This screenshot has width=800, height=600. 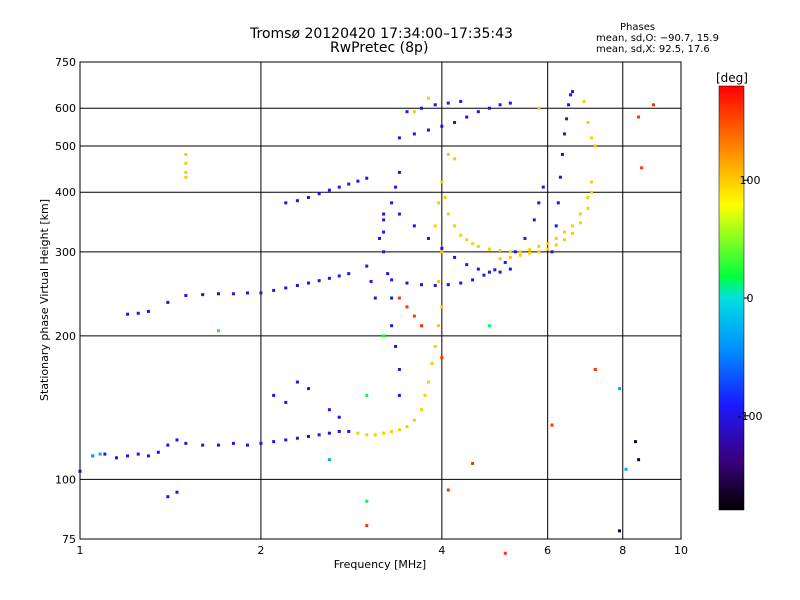 What do you see at coordinates (65, 479) in the screenshot?
I see `y-tick-label: 100` at bounding box center [65, 479].